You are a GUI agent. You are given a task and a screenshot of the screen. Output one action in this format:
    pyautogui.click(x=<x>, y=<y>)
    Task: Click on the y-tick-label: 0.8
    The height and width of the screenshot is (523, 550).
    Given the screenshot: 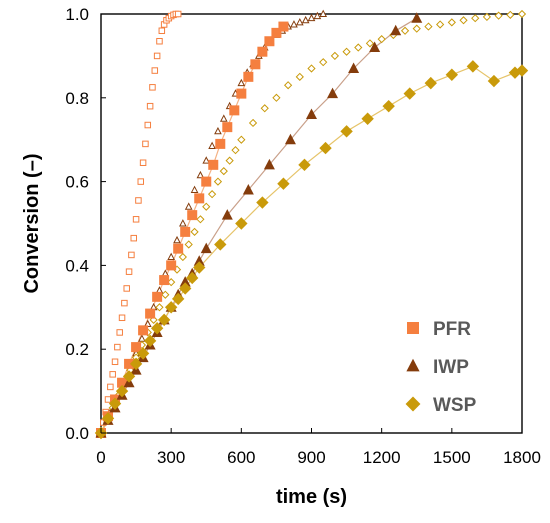 What is the action you would take?
    pyautogui.click(x=77, y=98)
    